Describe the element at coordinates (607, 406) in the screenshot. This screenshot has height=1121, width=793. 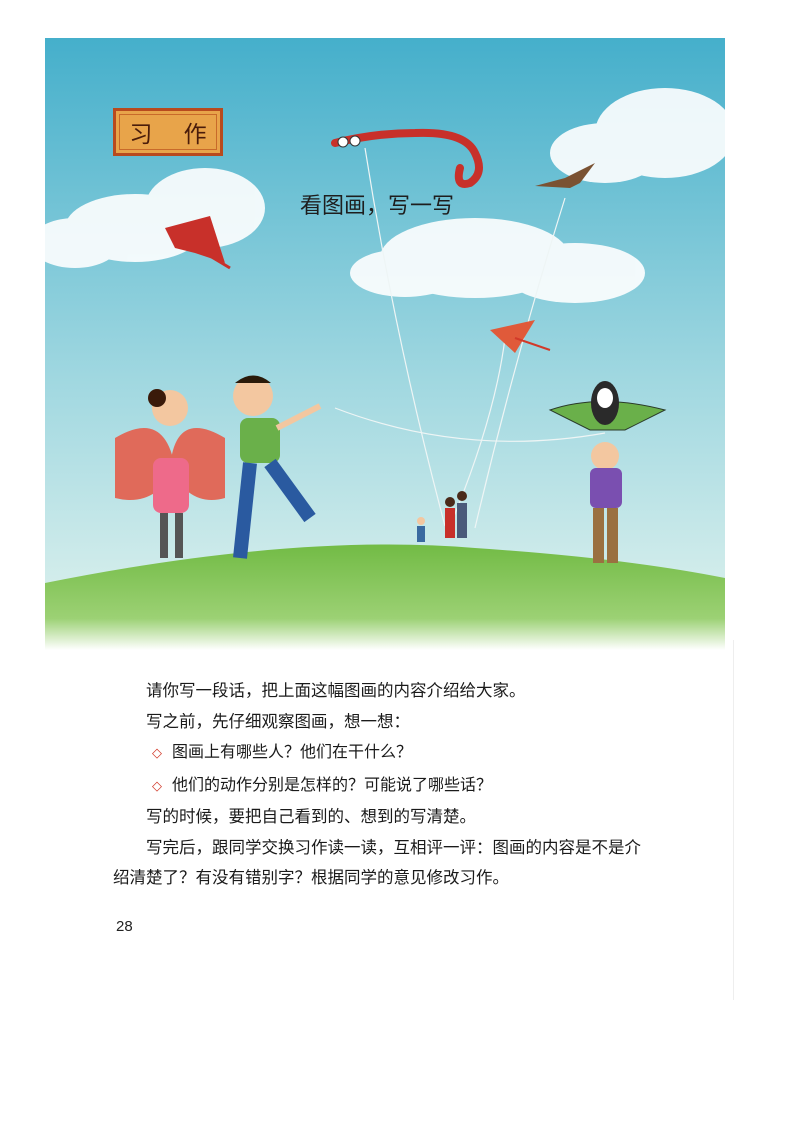
I see `swallow-kite` at that location.